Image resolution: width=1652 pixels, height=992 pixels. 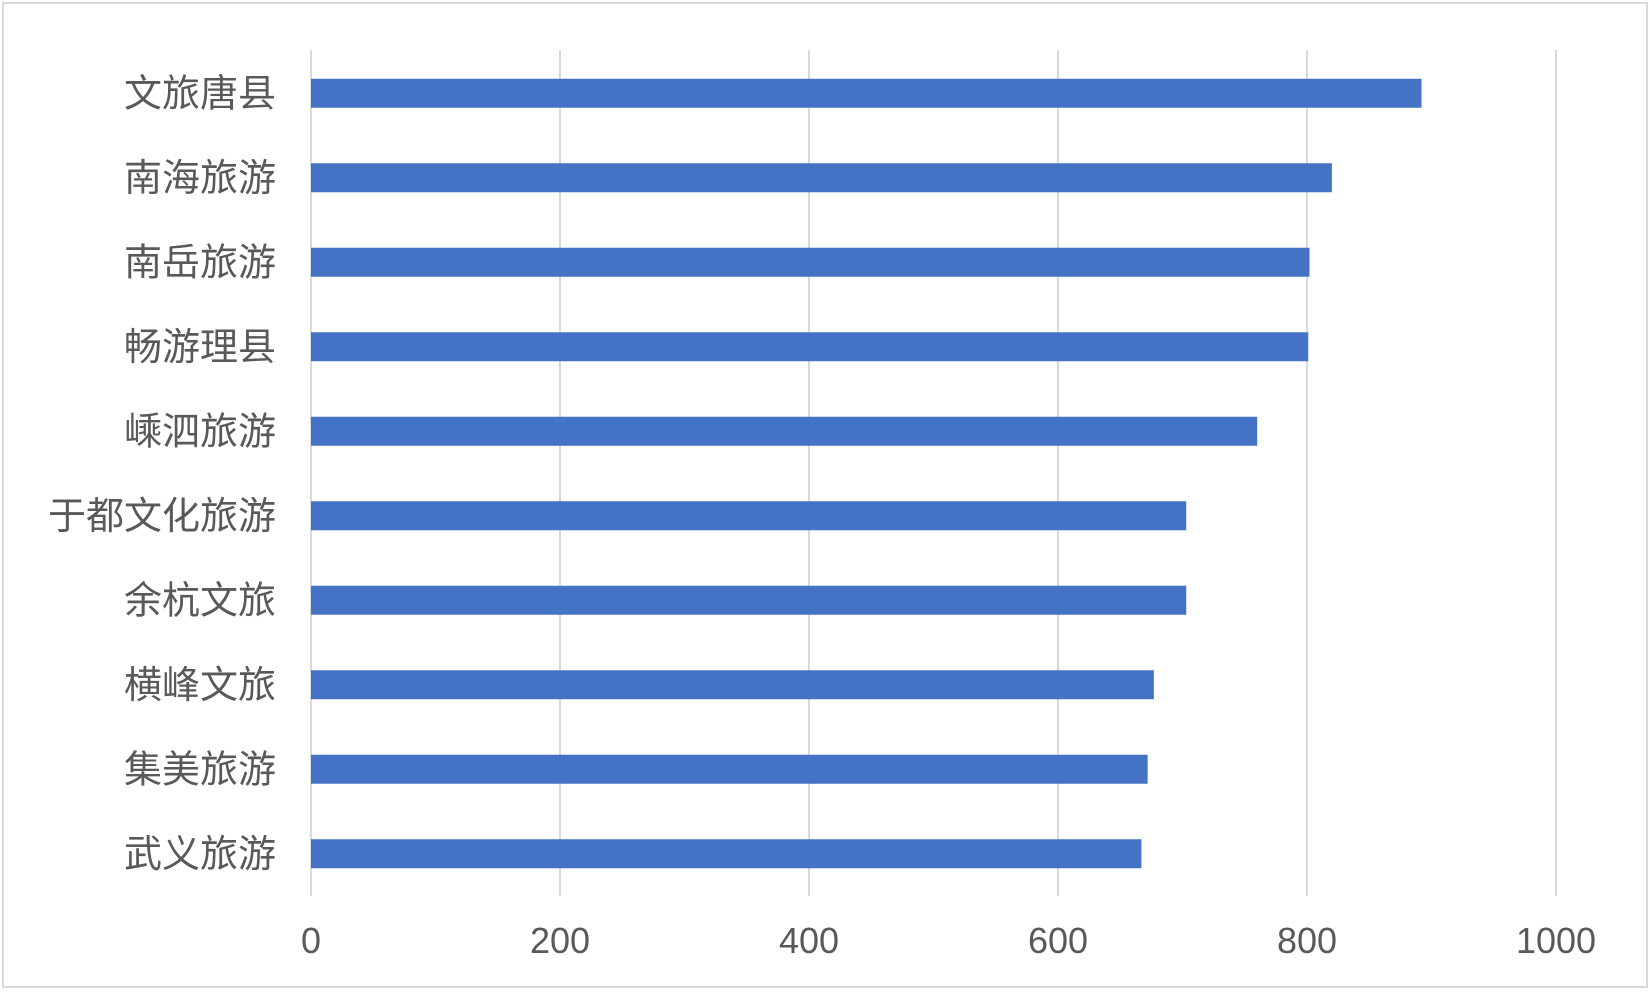 What do you see at coordinates (809, 940) in the screenshot?
I see `x-tick-label: 400` at bounding box center [809, 940].